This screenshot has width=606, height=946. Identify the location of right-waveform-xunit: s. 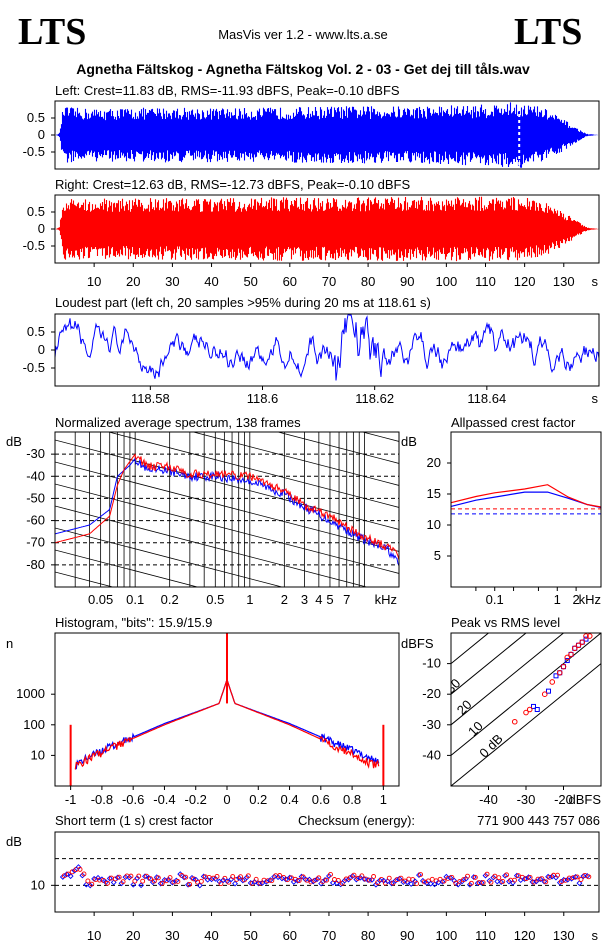
(595, 281).